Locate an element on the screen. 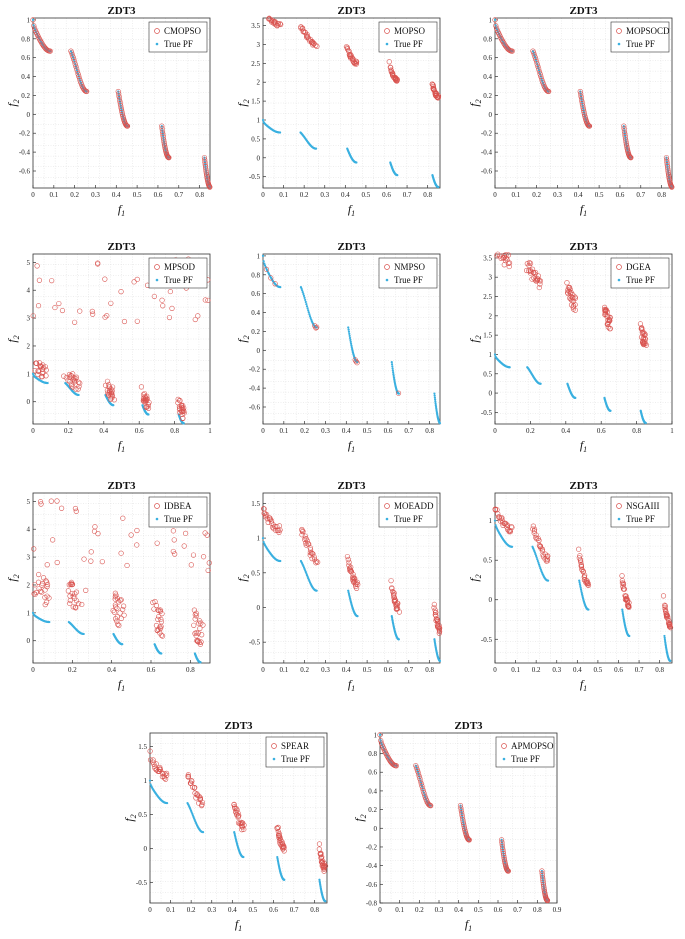 This screenshot has height=939, width=685. x-tick-label: 0.5 is located at coordinates (366, 195).